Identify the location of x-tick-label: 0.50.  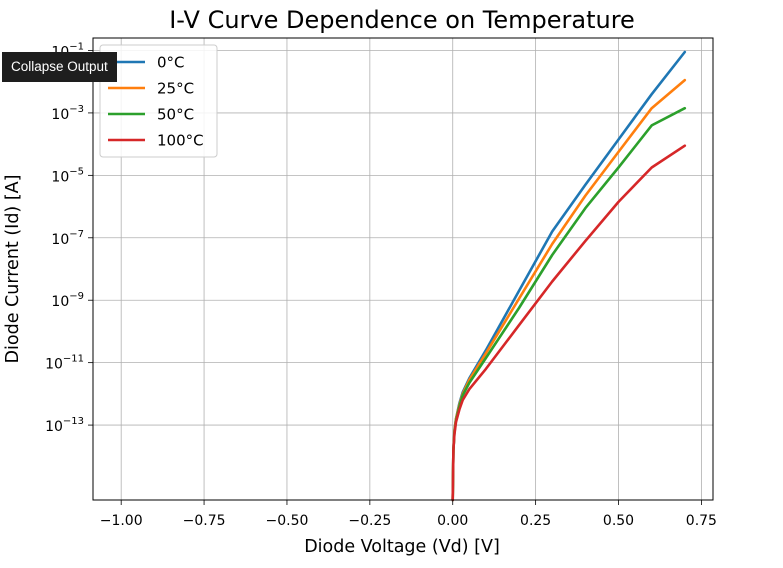
(618, 521).